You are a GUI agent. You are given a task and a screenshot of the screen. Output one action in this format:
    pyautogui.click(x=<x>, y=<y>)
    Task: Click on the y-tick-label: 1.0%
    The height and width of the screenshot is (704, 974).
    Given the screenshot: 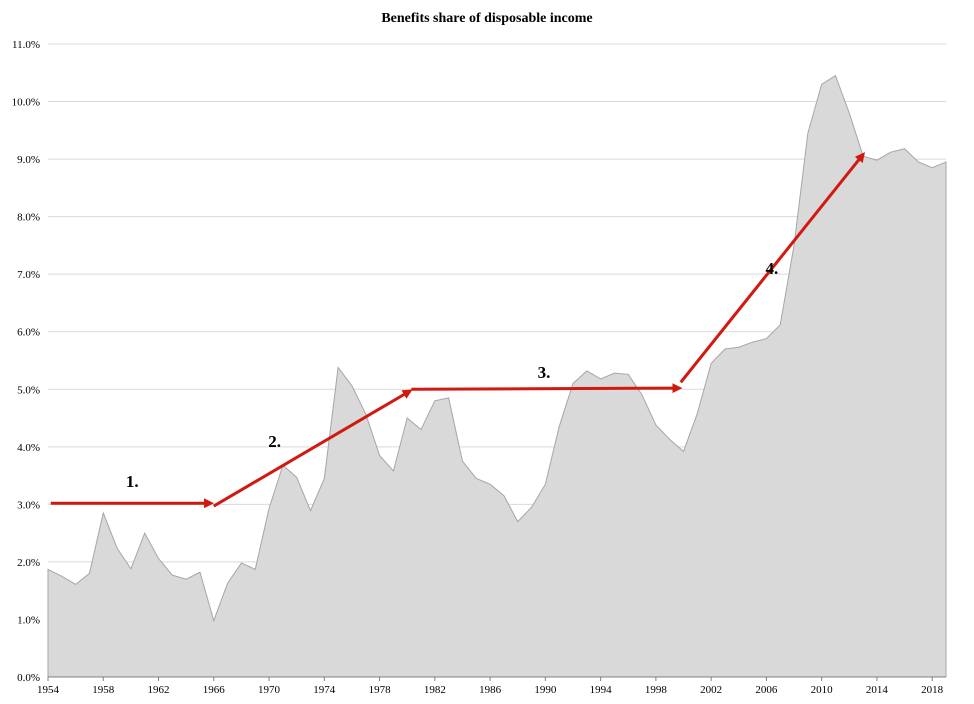 What is the action you would take?
    pyautogui.click(x=28, y=620)
    